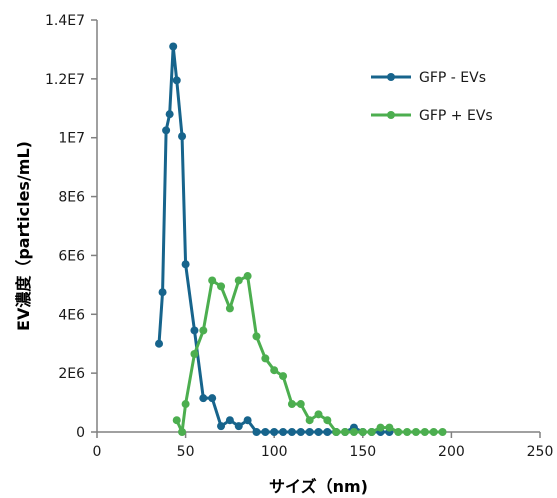 Image resolution: width=557 pixels, height=498 pixels. Describe the element at coordinates (432, 97) in the screenshot. I see `legend: GFP - EVs GFP + EVs` at that location.